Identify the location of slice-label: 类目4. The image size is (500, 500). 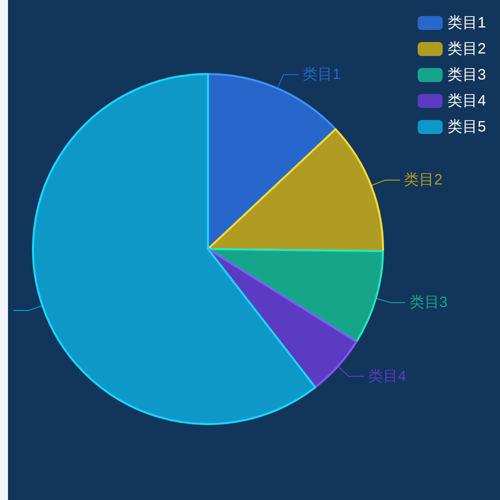
(387, 376).